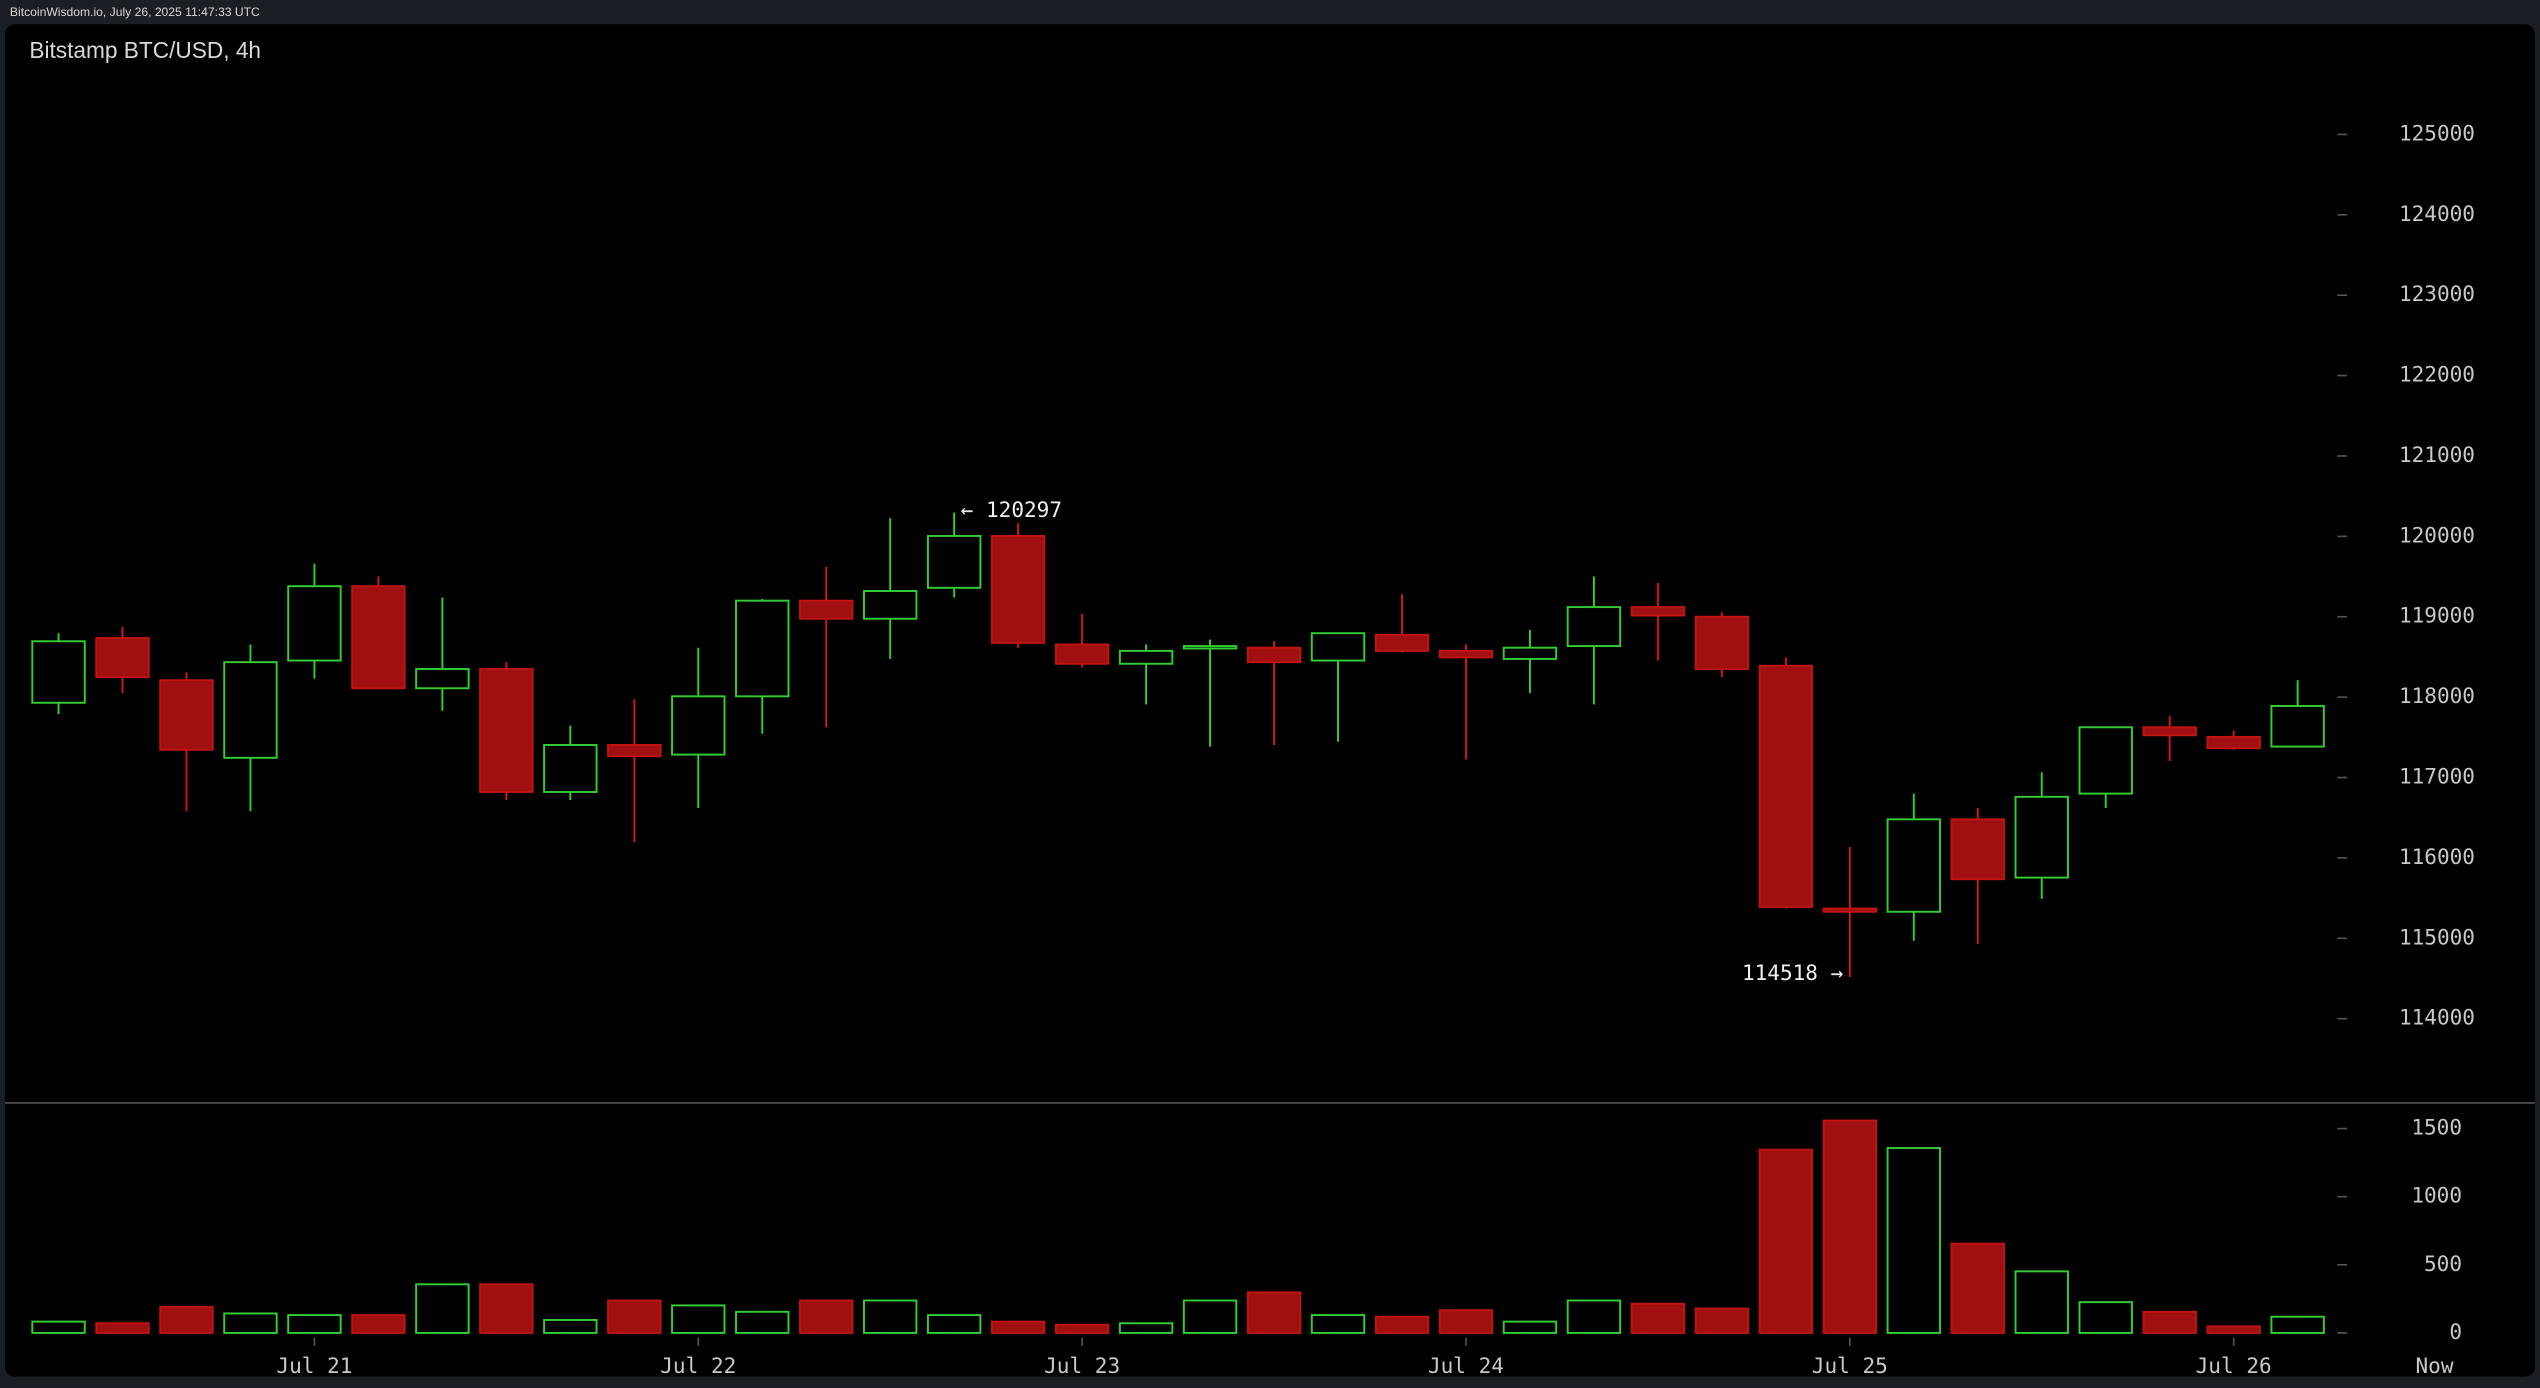  What do you see at coordinates (2437, 615) in the screenshot?
I see `y-tick-label: 119000` at bounding box center [2437, 615].